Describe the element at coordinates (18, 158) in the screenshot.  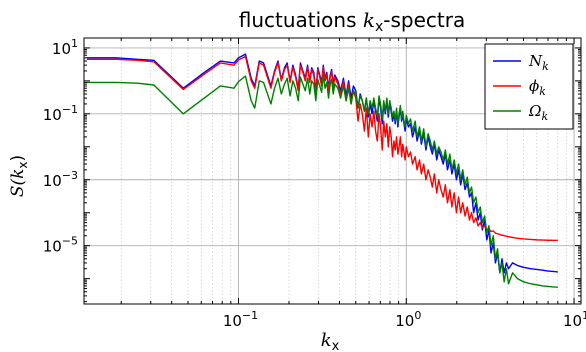
I see `y-axis-close: )` at that location.